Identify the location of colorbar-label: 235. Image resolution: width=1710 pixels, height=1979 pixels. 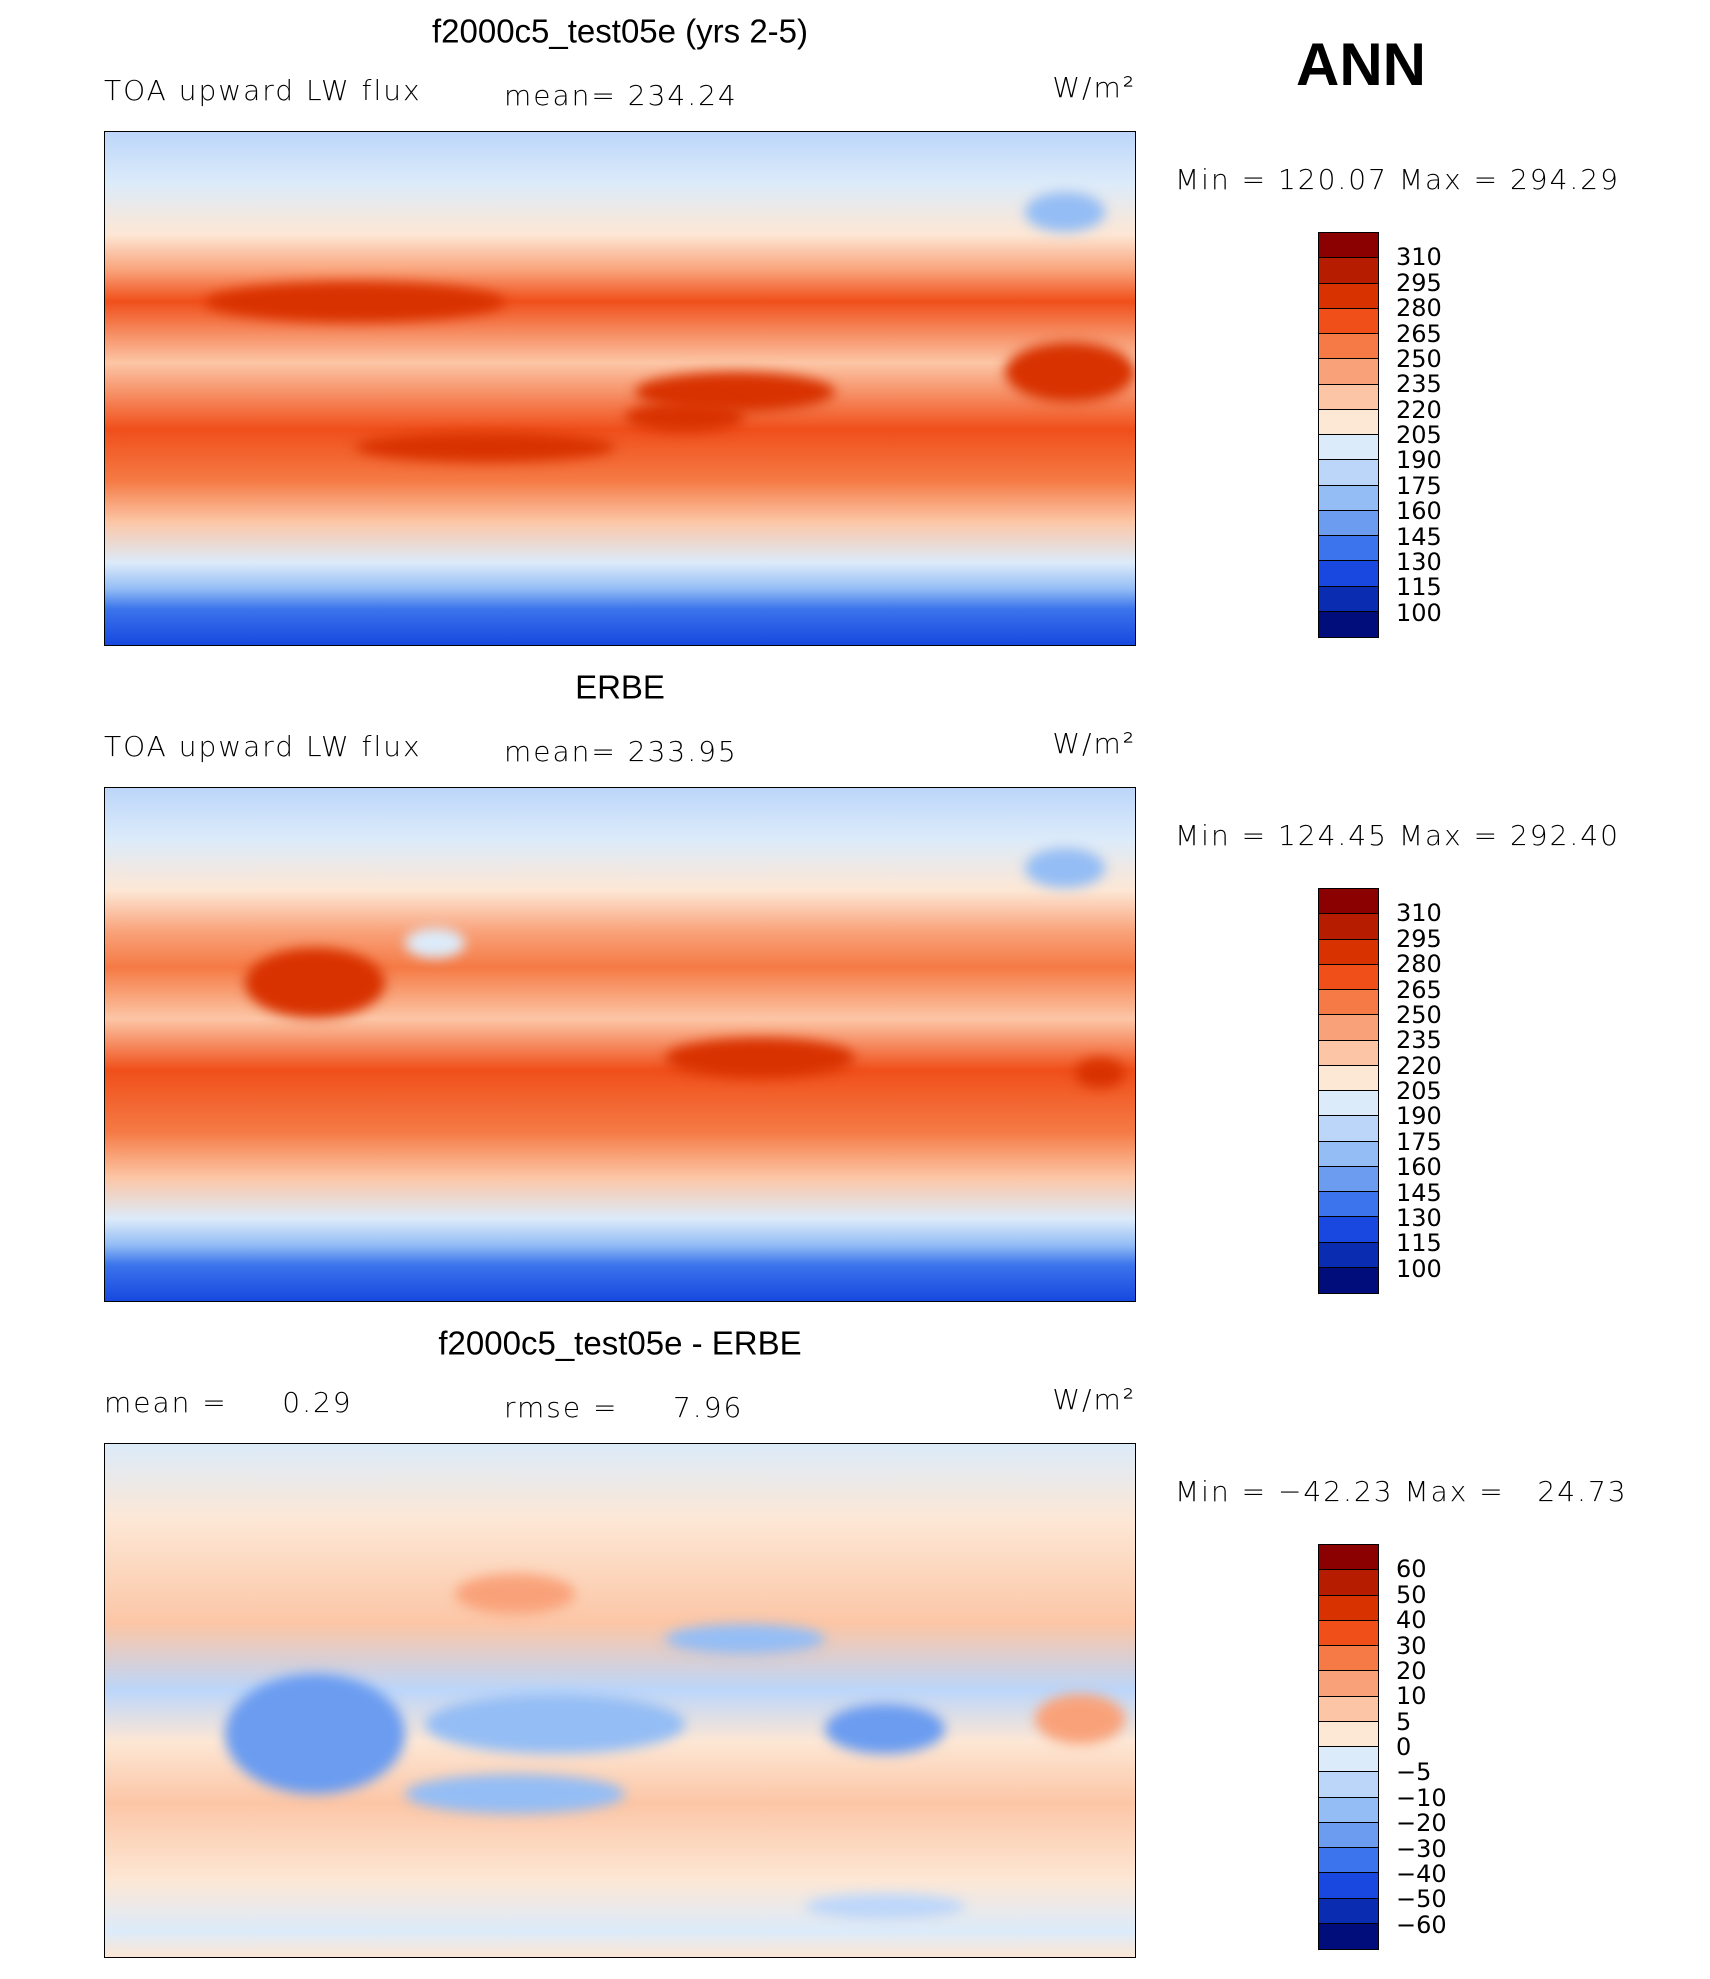
(1419, 1040).